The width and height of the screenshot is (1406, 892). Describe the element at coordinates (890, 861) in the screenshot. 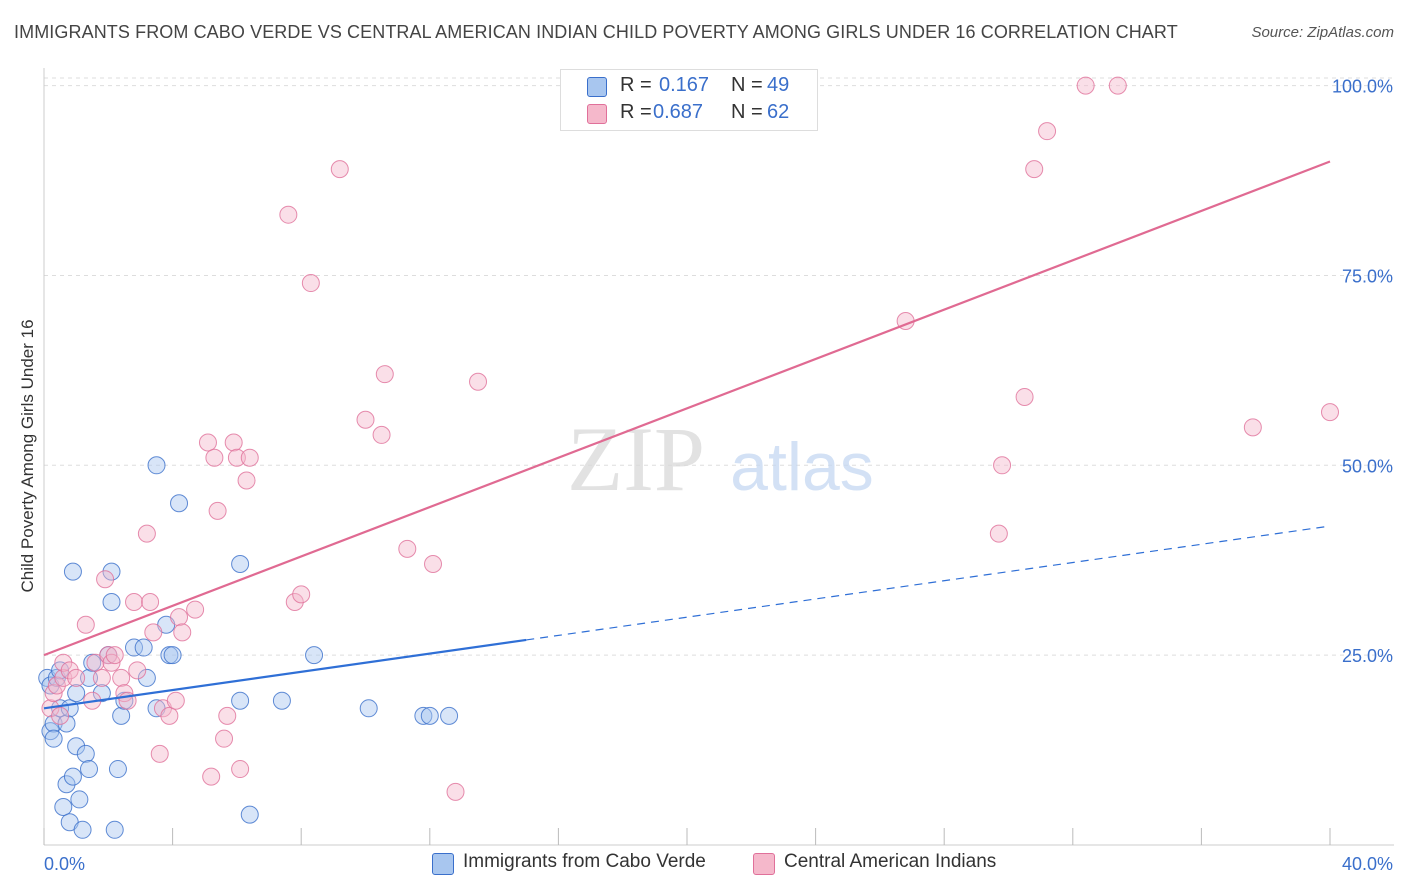

I see `legend-label: Central American Indians` at that location.